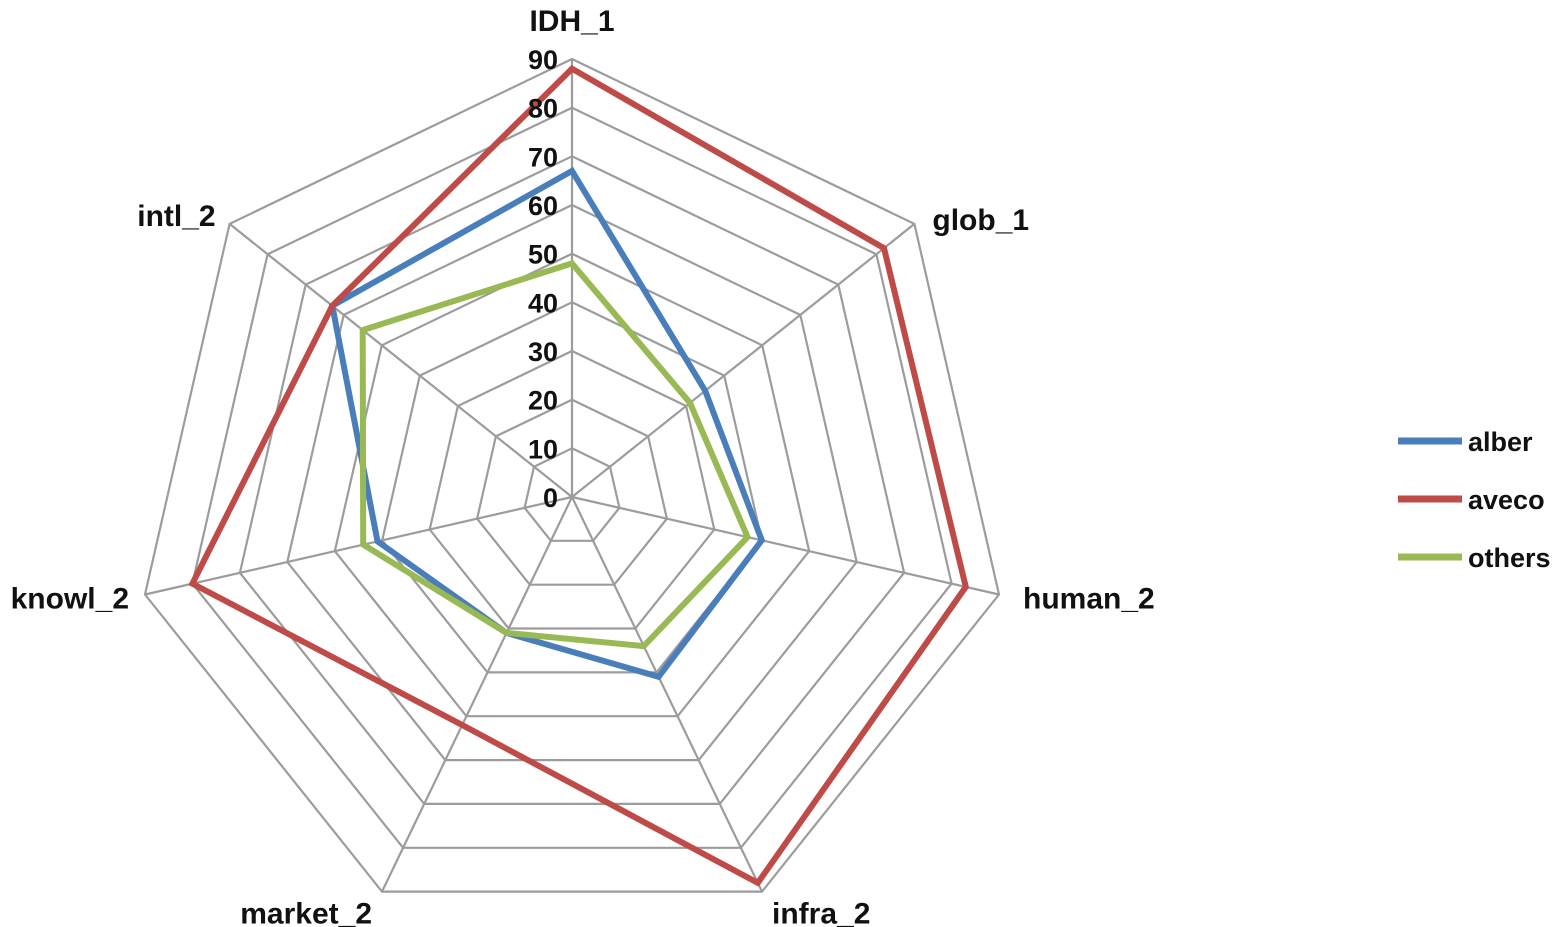 The height and width of the screenshot is (927, 1562). I want to click on series-line-others, so click(555, 454).